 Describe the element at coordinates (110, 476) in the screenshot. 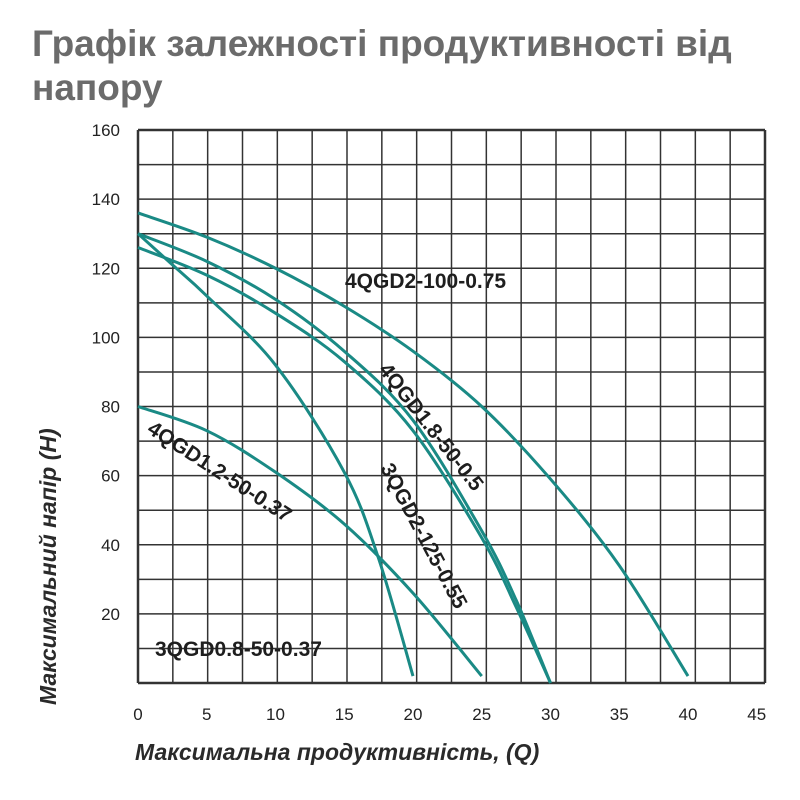

I see `y-tick-label: 60` at that location.